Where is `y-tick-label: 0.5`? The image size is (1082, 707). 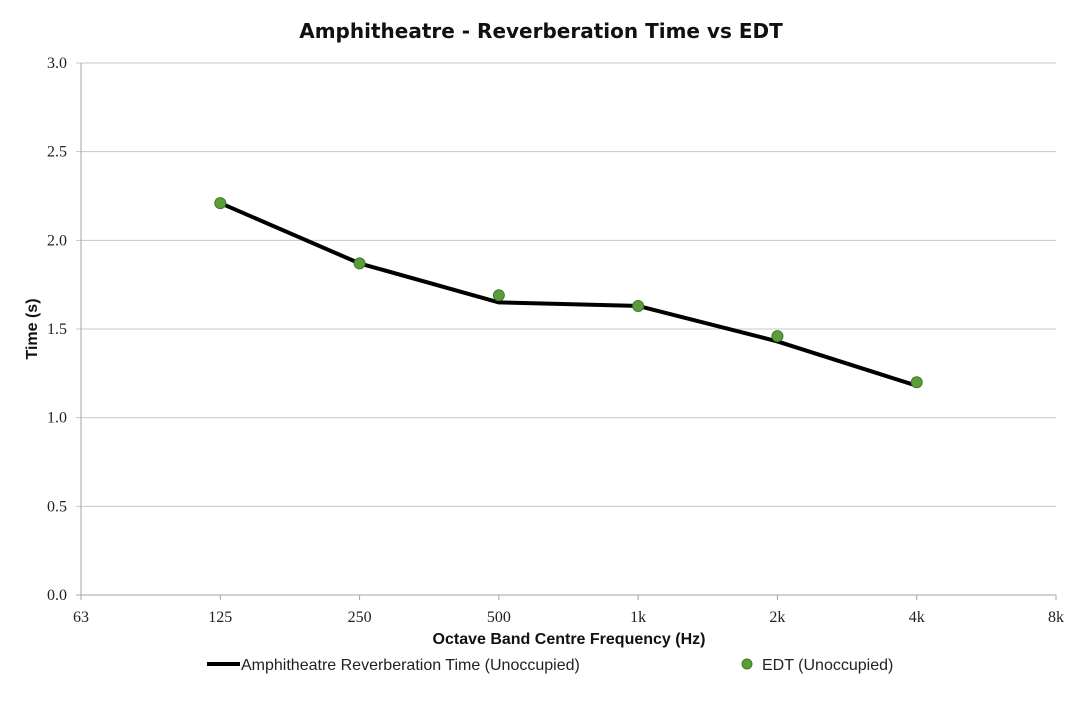 y-tick-label: 0.5 is located at coordinates (57, 506).